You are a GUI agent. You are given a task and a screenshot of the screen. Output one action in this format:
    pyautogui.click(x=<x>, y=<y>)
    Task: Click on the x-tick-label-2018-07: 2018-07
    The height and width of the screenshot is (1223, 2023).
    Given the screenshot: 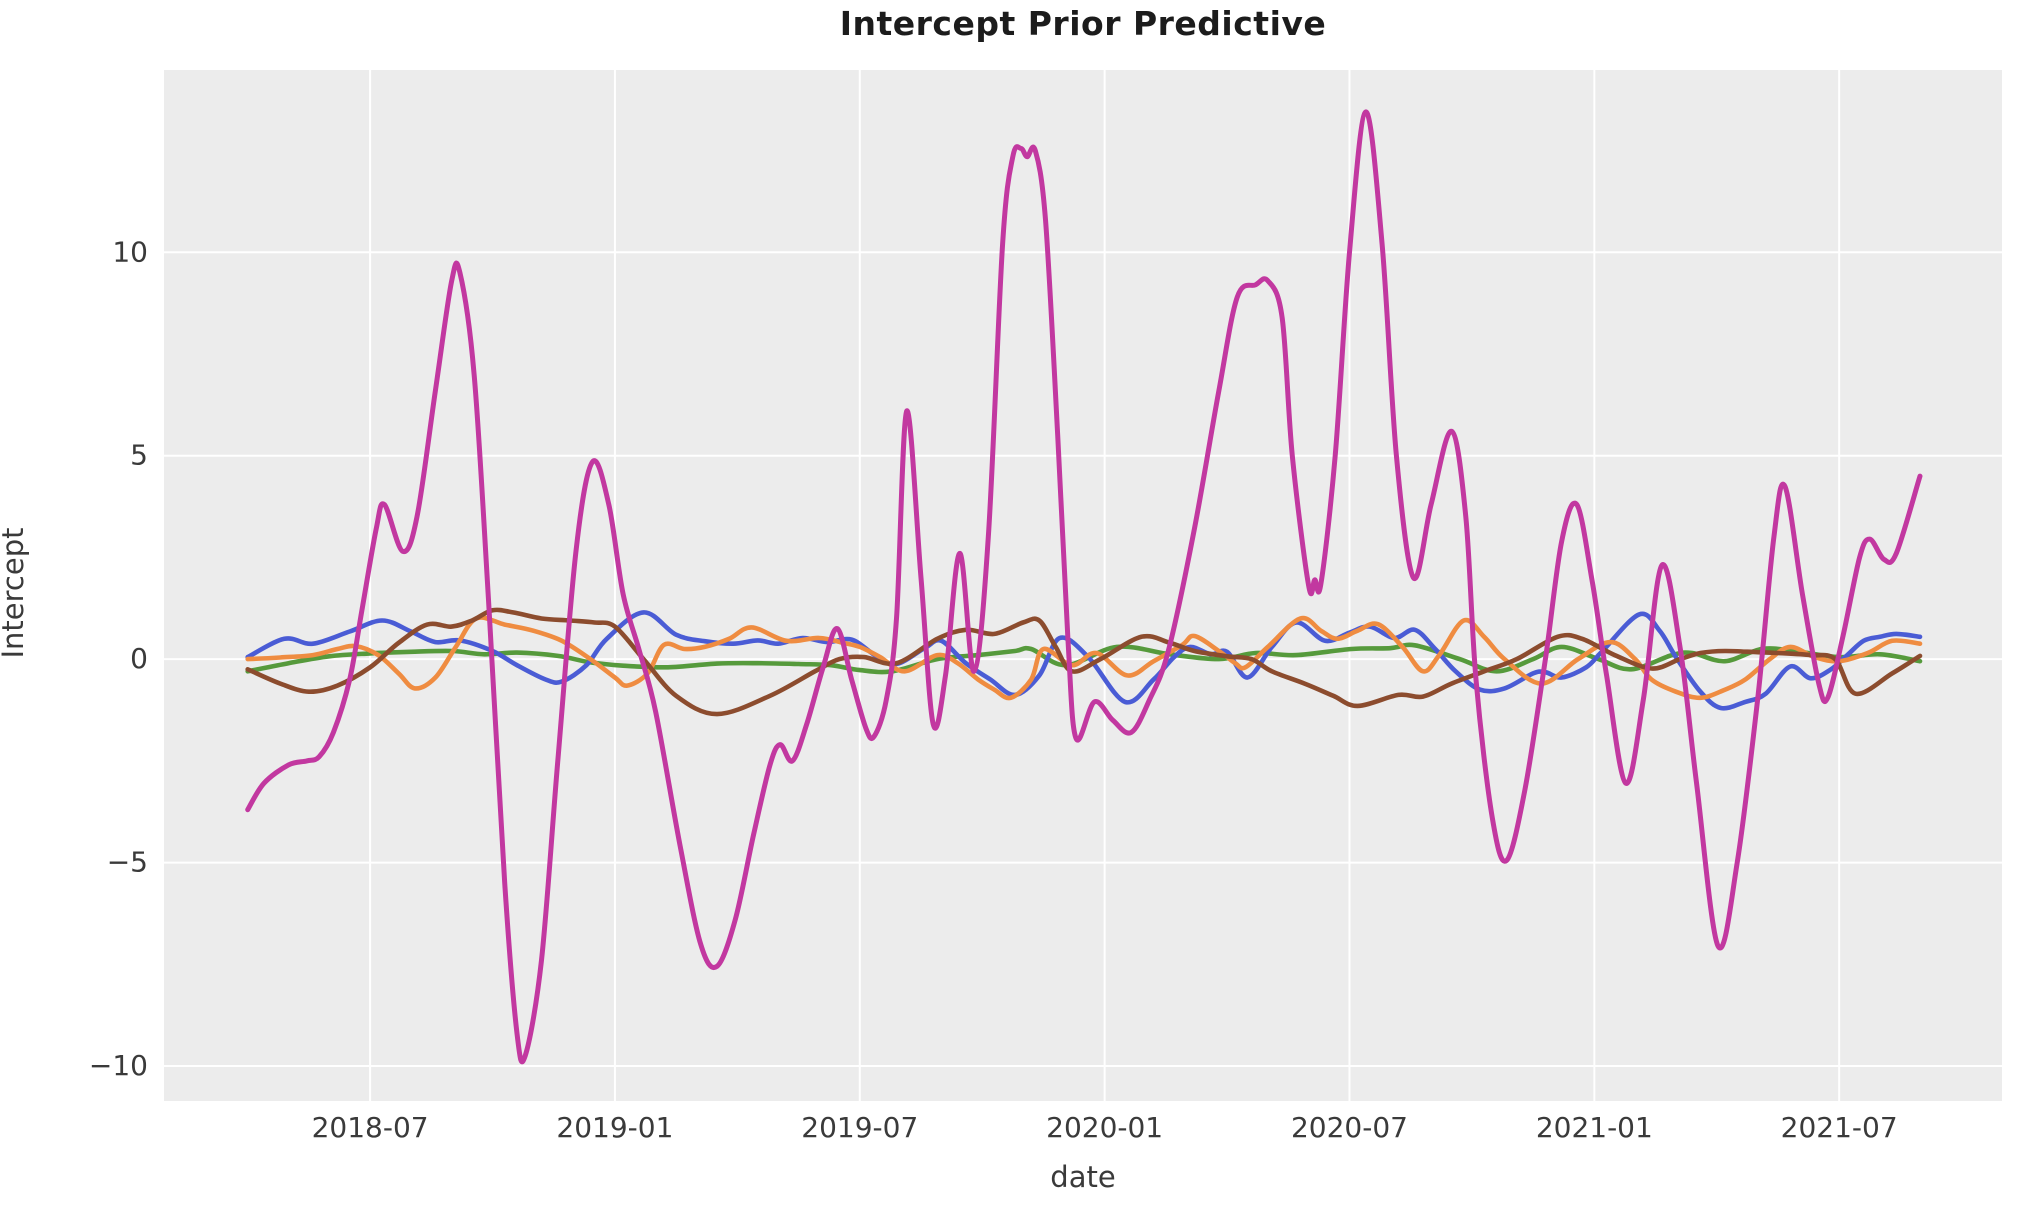 What is the action you would take?
    pyautogui.click(x=370, y=1127)
    